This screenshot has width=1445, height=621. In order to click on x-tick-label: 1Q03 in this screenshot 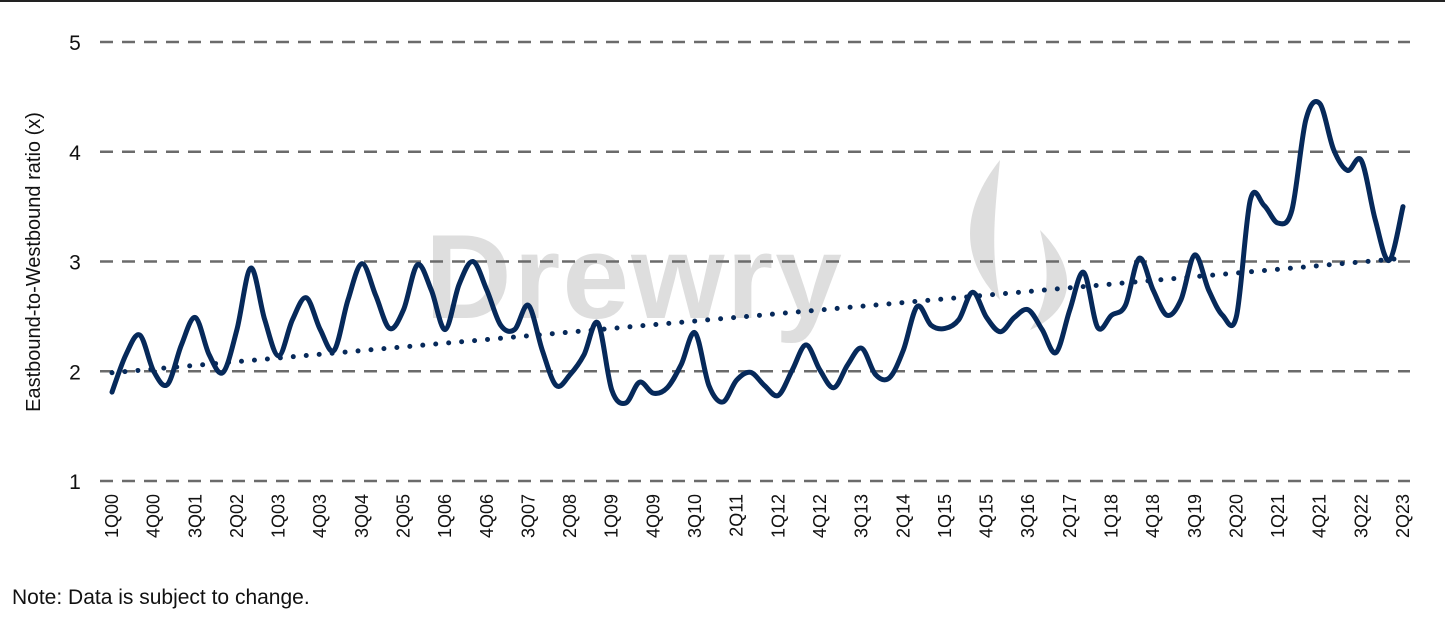, I will do `click(279, 516)`.